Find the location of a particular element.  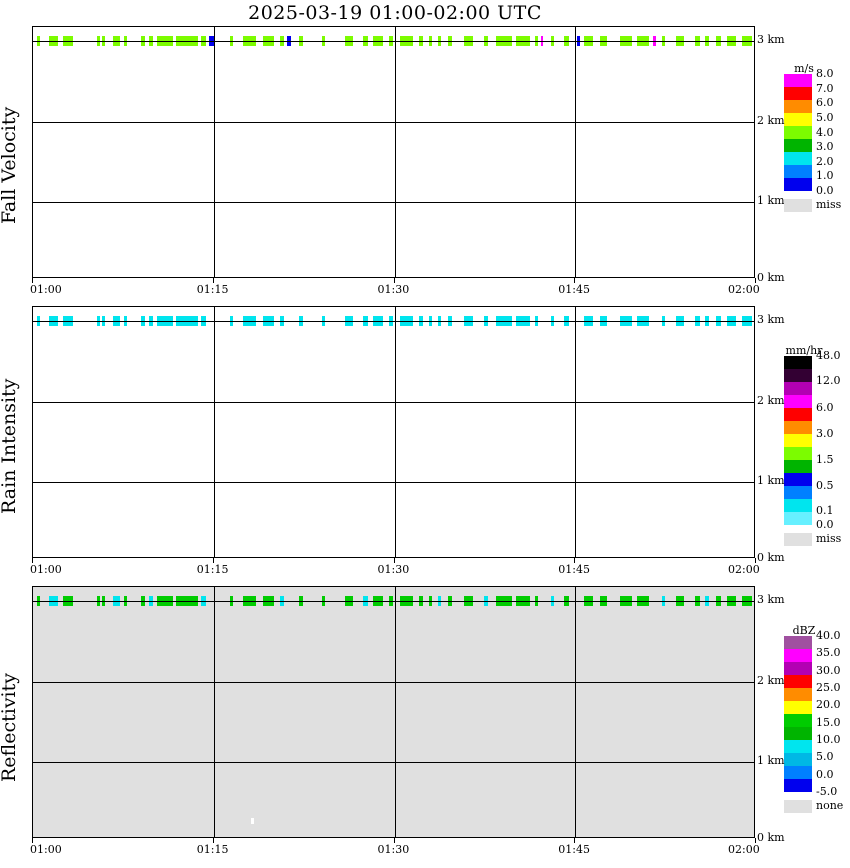

colorbar-reflectivity: -5.0 0.0 5.0 10.0 15.0 20.0 25.0 30.0 35.0 40.0 is located at coordinates (812, 713).